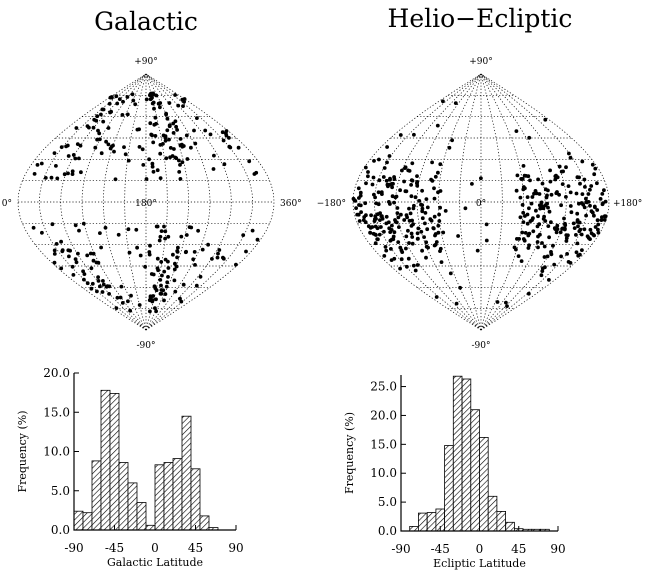 The image size is (645, 571). What do you see at coordinates (235, 548) in the screenshot?
I see `x-tick-label: 90` at bounding box center [235, 548].